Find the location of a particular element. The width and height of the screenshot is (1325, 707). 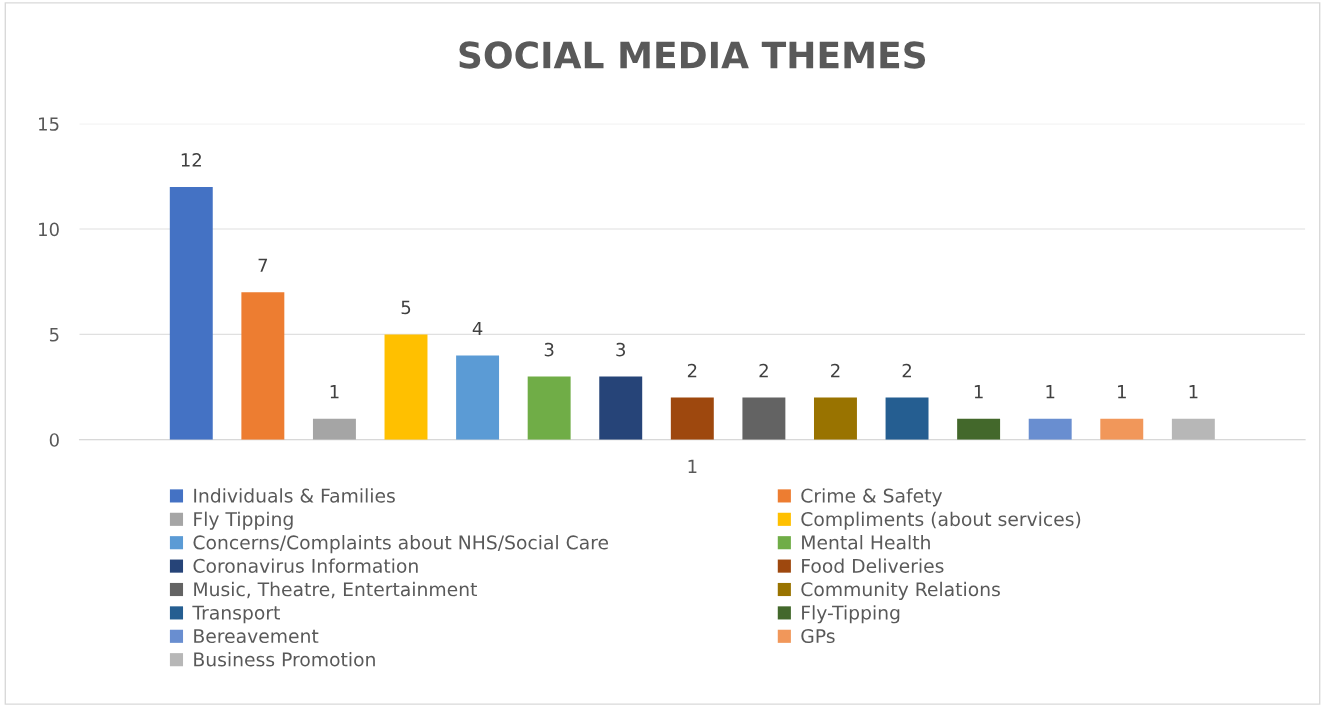

y-tick-label: 10 is located at coordinates (49, 229).